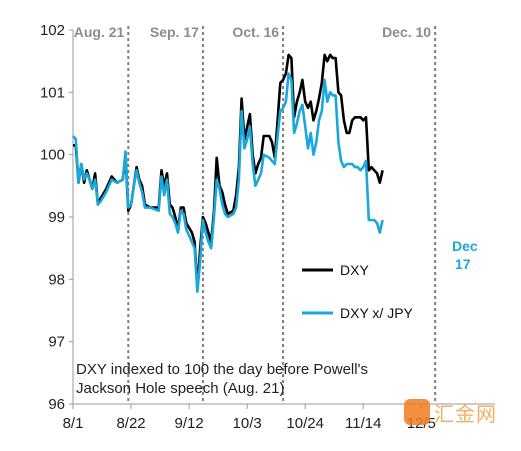  Describe the element at coordinates (52, 155) in the screenshot. I see `y-tick-label: 100` at that location.